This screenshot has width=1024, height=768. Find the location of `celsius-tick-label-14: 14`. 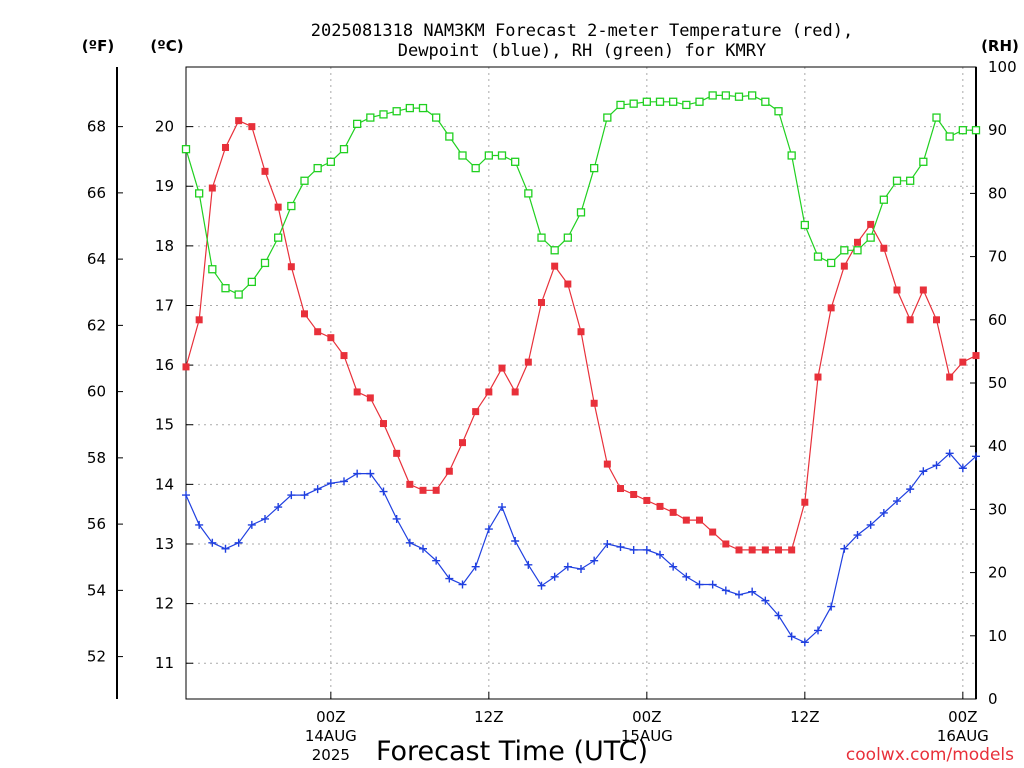

celsius-tick-label-14: 14 is located at coordinates (164, 484).